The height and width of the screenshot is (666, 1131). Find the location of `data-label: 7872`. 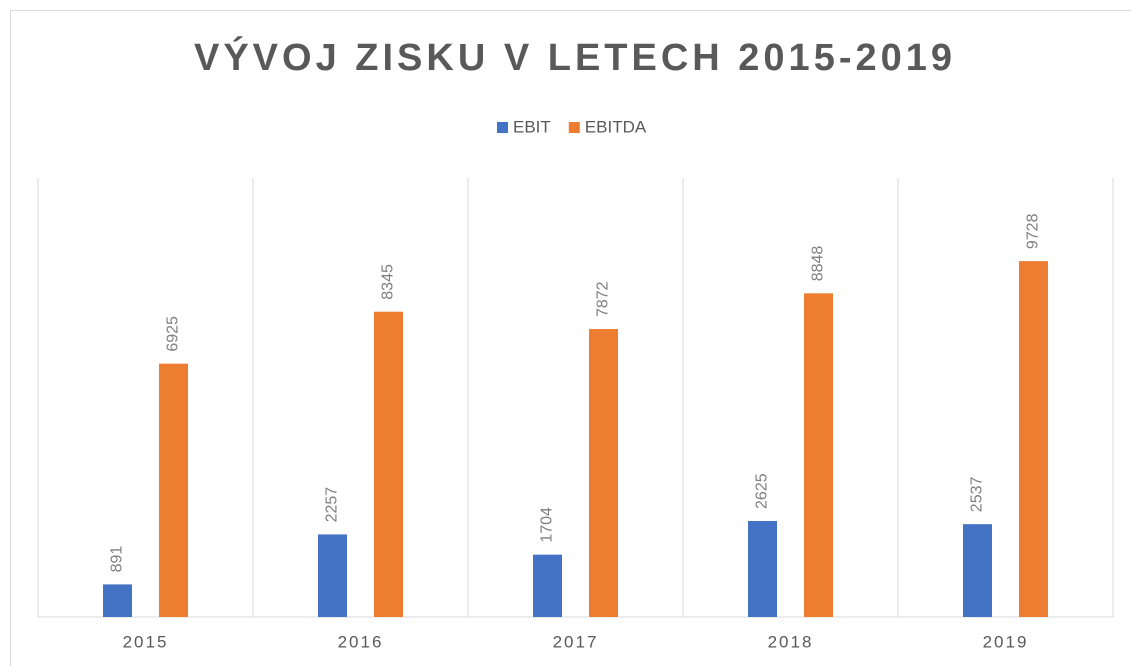

data-label: 7872 is located at coordinates (603, 299).